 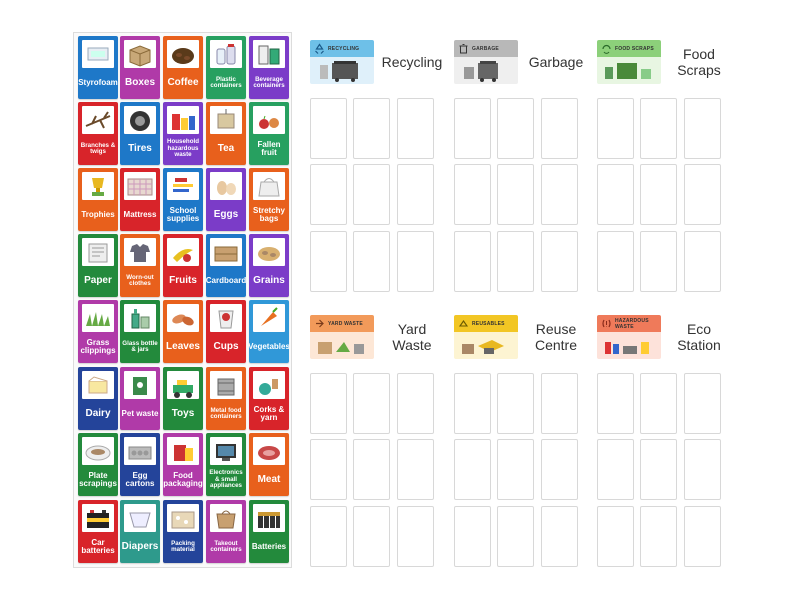 I want to click on item-card-coffee: Coffee, so click(x=183, y=67).